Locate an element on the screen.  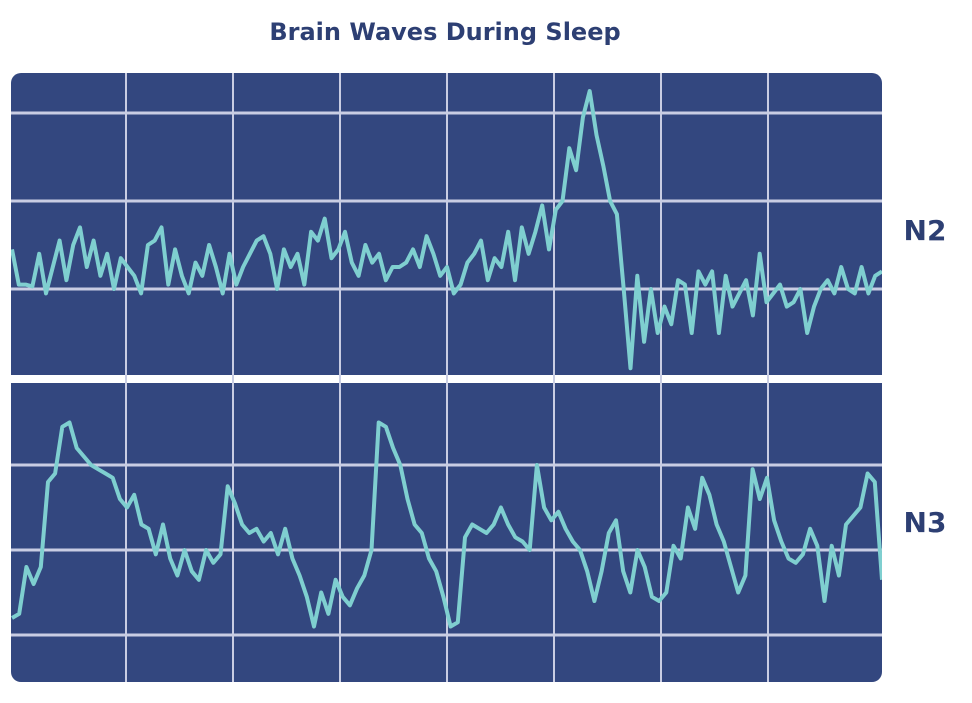
series-label: N3 is located at coordinates (925, 522).